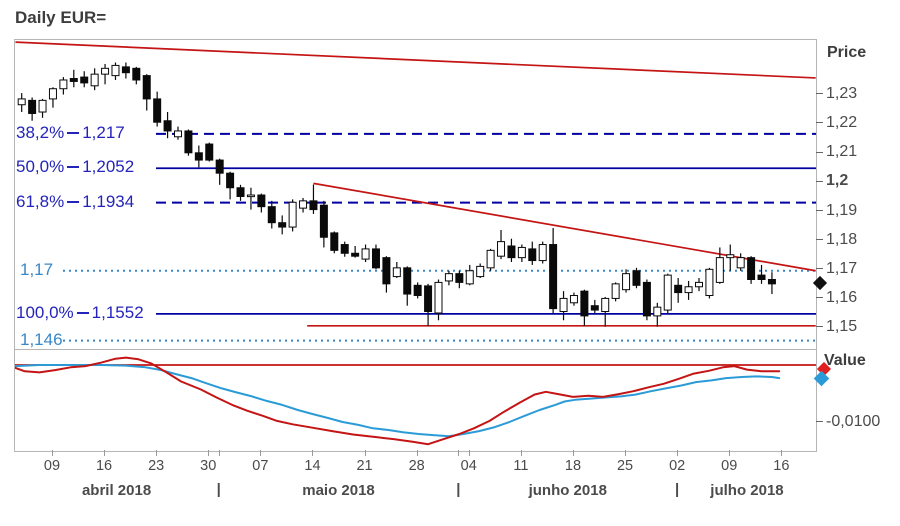 The image size is (900, 526). I want to click on price-tick-1-18: 1,18, so click(836, 240).